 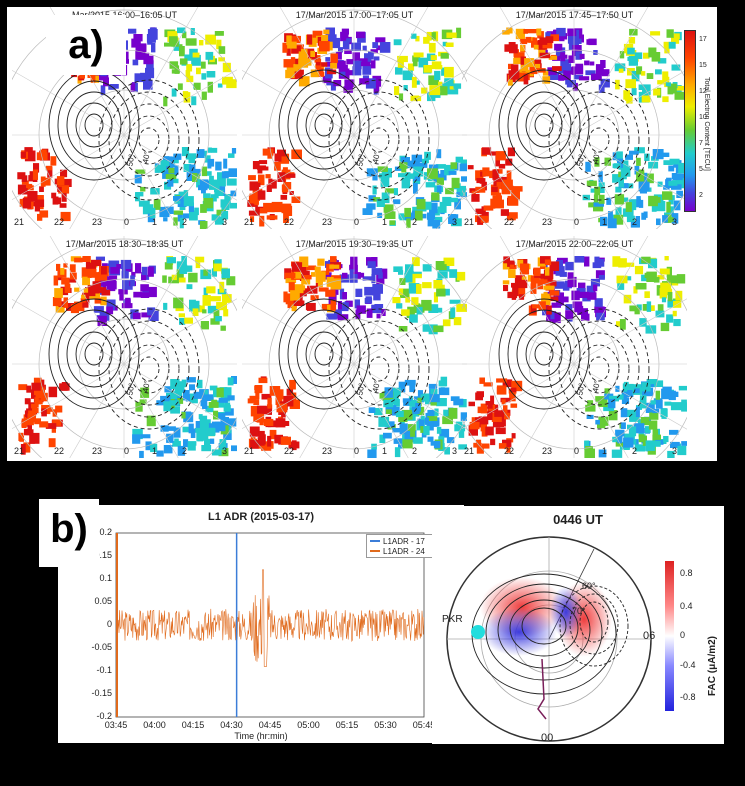 What do you see at coordinates (701, 169) in the screenshot?
I see `colorbar-tick: 5` at bounding box center [701, 169].